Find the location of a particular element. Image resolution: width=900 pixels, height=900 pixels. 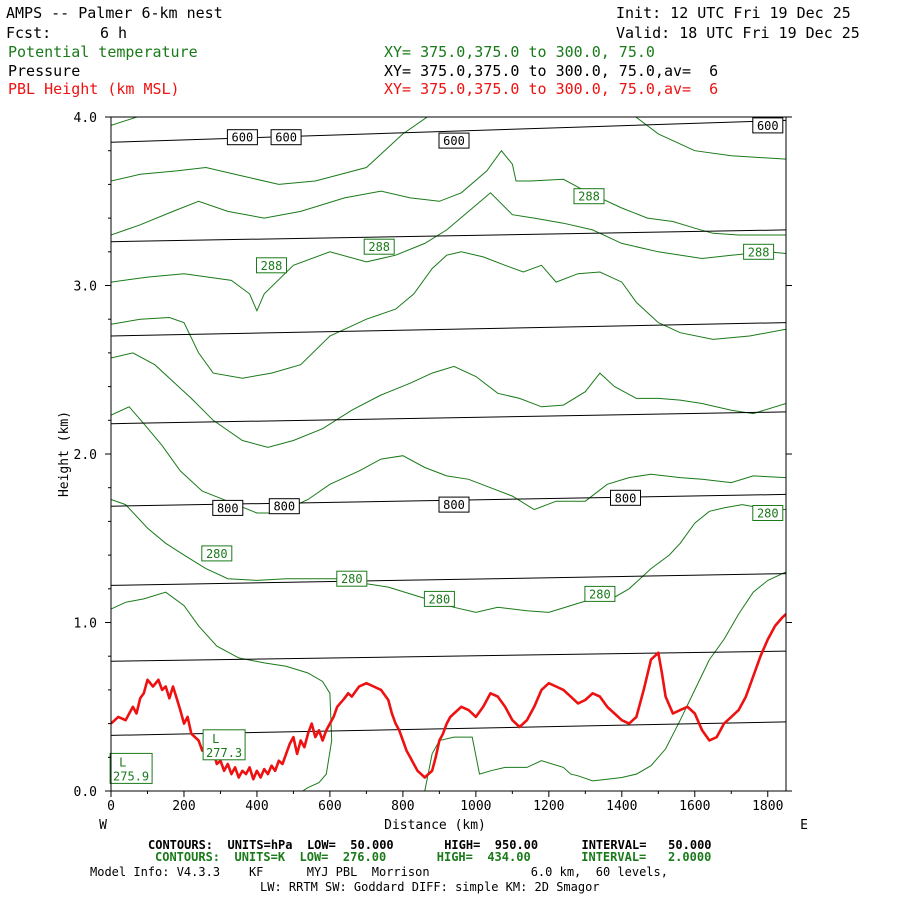

y-tick-label-2: 2.0 is located at coordinates (85, 455).